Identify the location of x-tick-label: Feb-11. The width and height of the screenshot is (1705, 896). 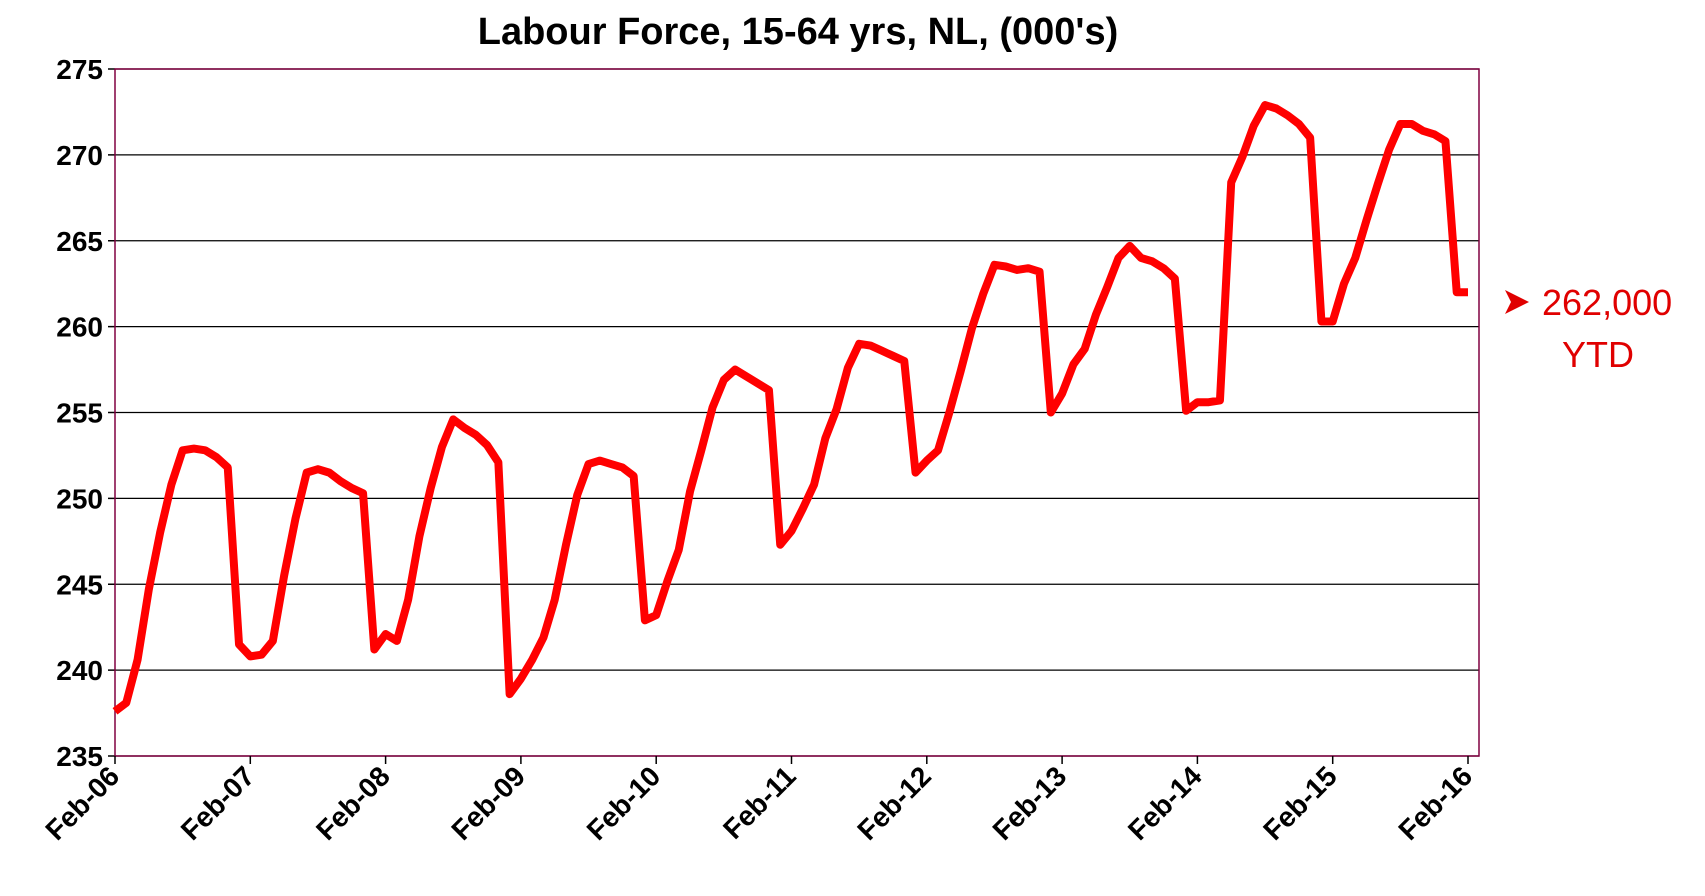
(759, 802).